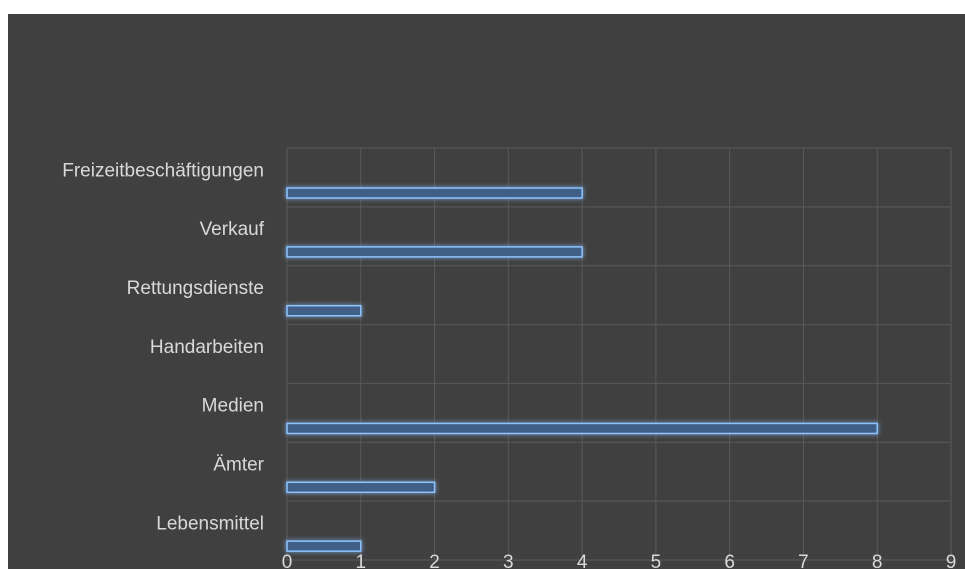  I want to click on x-tick-label: 7, so click(803, 560).